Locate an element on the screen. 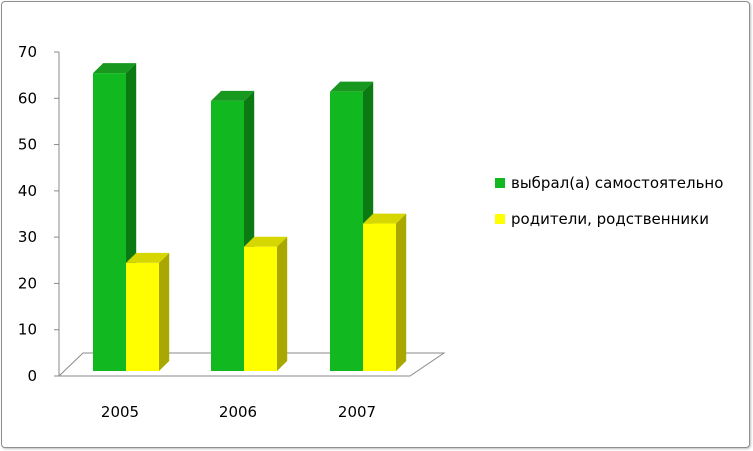 The height and width of the screenshot is (451, 753). y-tick-label: 40 is located at coordinates (27, 191).